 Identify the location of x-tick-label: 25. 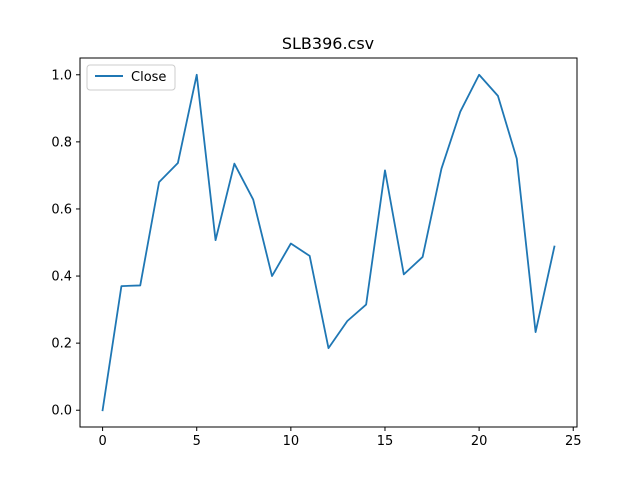
(573, 441).